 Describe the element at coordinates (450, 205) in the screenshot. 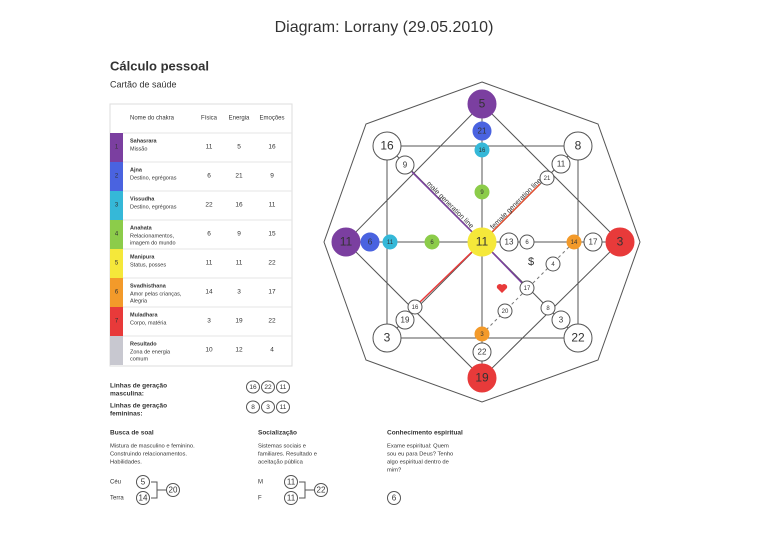

I see `male-line-label: male generation line` at that location.